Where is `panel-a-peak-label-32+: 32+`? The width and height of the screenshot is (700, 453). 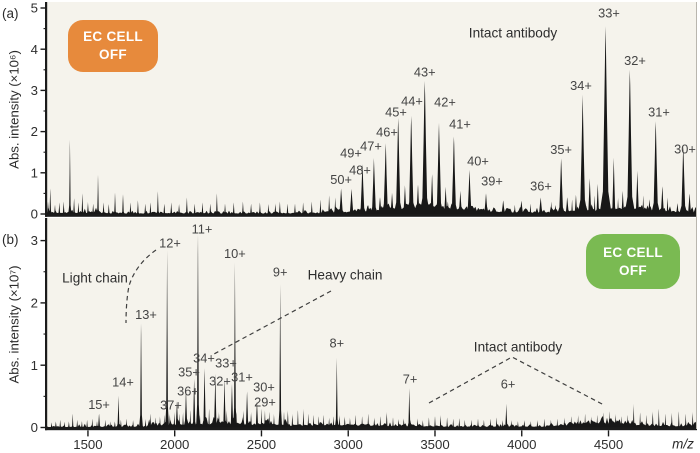
panel-a-peak-label-32+: 32+ is located at coordinates (635, 60).